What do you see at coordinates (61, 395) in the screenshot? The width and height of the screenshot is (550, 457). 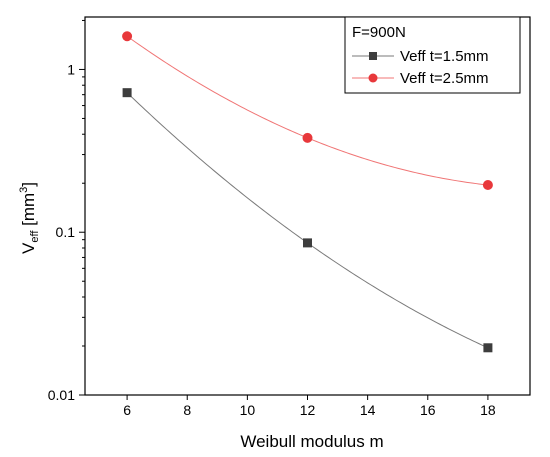 I see `y-tick-label: 0.01` at bounding box center [61, 395].